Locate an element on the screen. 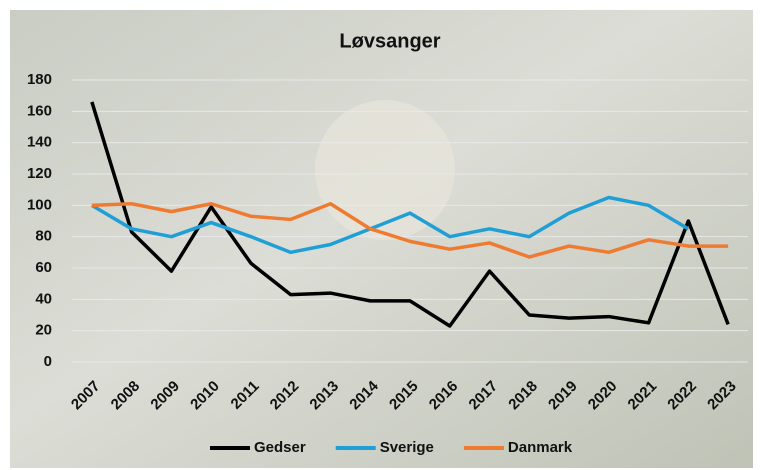  legend-label: Danmark is located at coordinates (540, 447).